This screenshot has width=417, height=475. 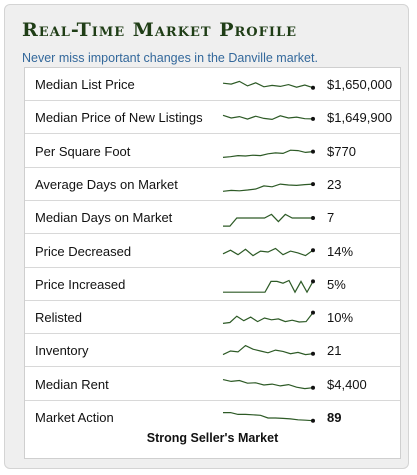 I want to click on metric-value: $770, so click(x=341, y=151).